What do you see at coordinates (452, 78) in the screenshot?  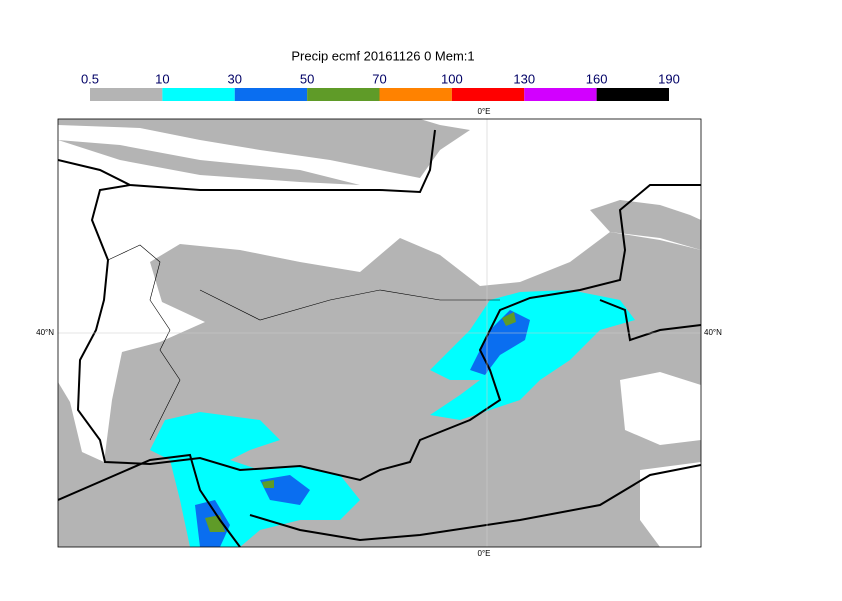 I see `colorbar-label: 100` at bounding box center [452, 78].